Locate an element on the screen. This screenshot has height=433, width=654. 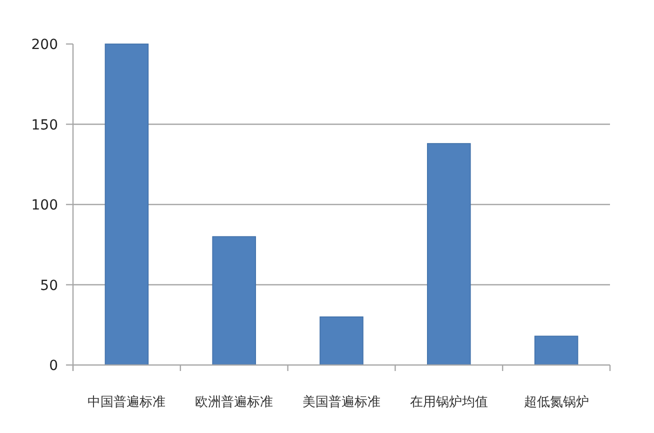
x-tick-label: 在用锅炉均值 is located at coordinates (449, 402).